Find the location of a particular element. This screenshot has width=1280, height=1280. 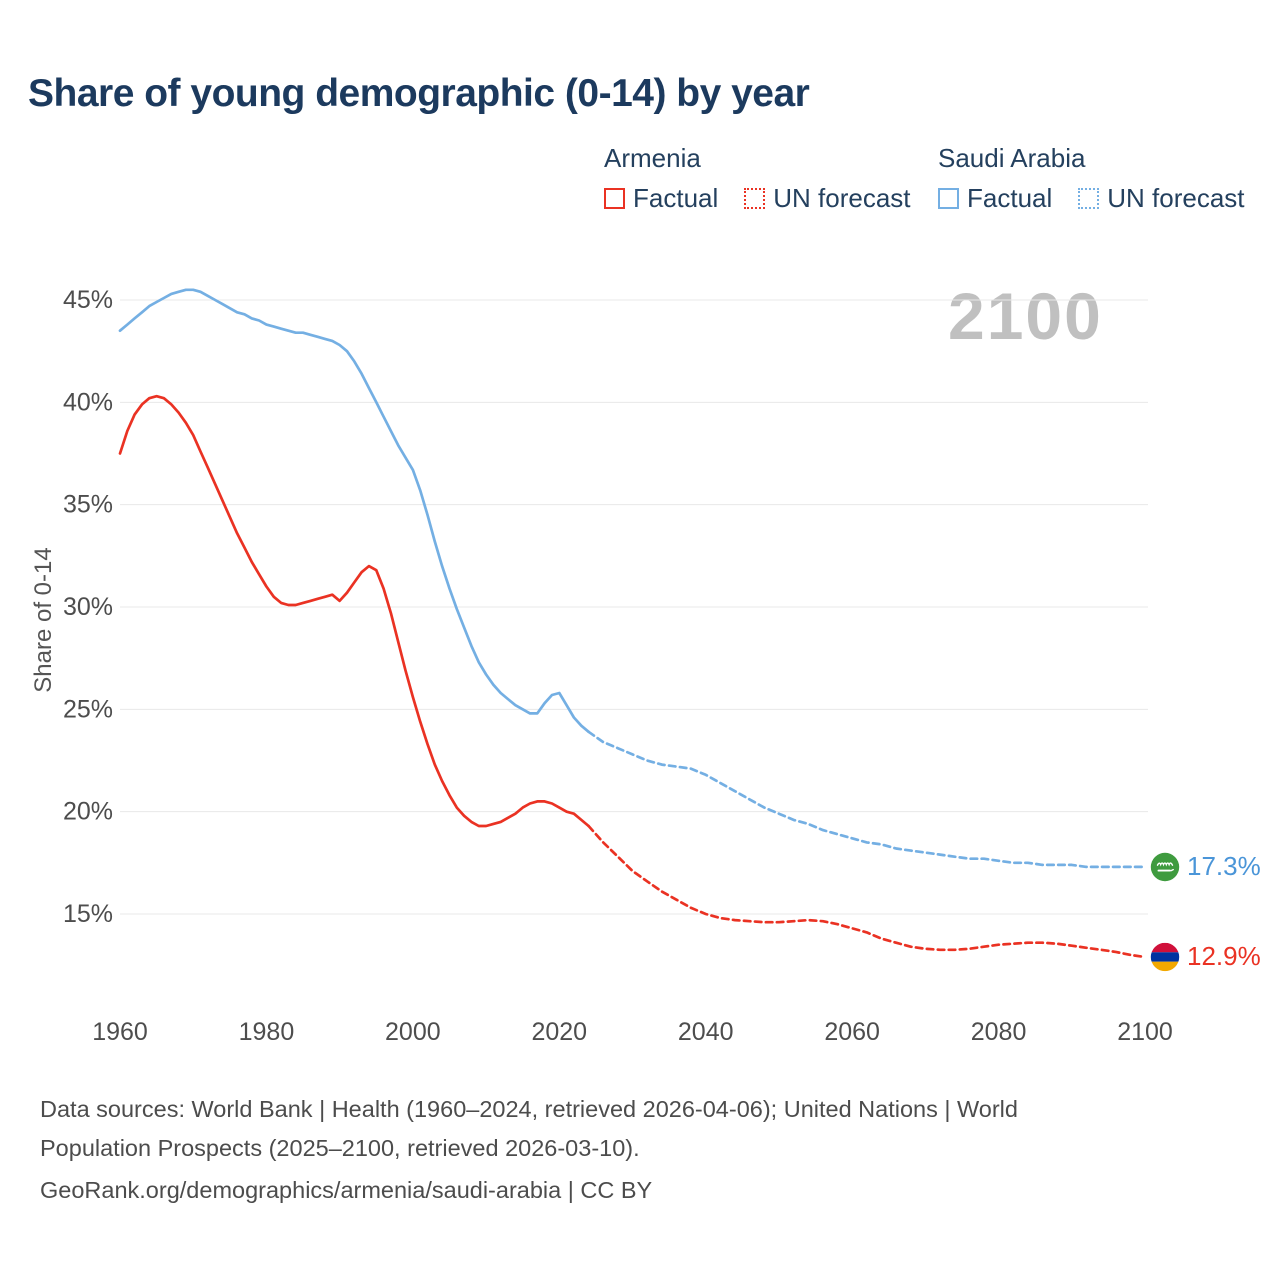

legend-group-armenia: Armenia Factual UN forecast is located at coordinates (757, 178).